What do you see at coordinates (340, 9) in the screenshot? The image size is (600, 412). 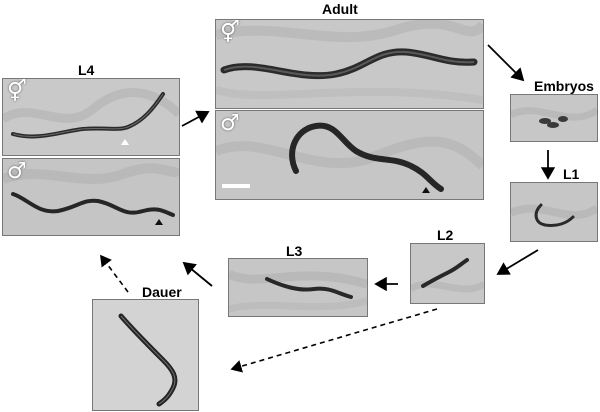 I see `adult-label: Adult` at bounding box center [340, 9].